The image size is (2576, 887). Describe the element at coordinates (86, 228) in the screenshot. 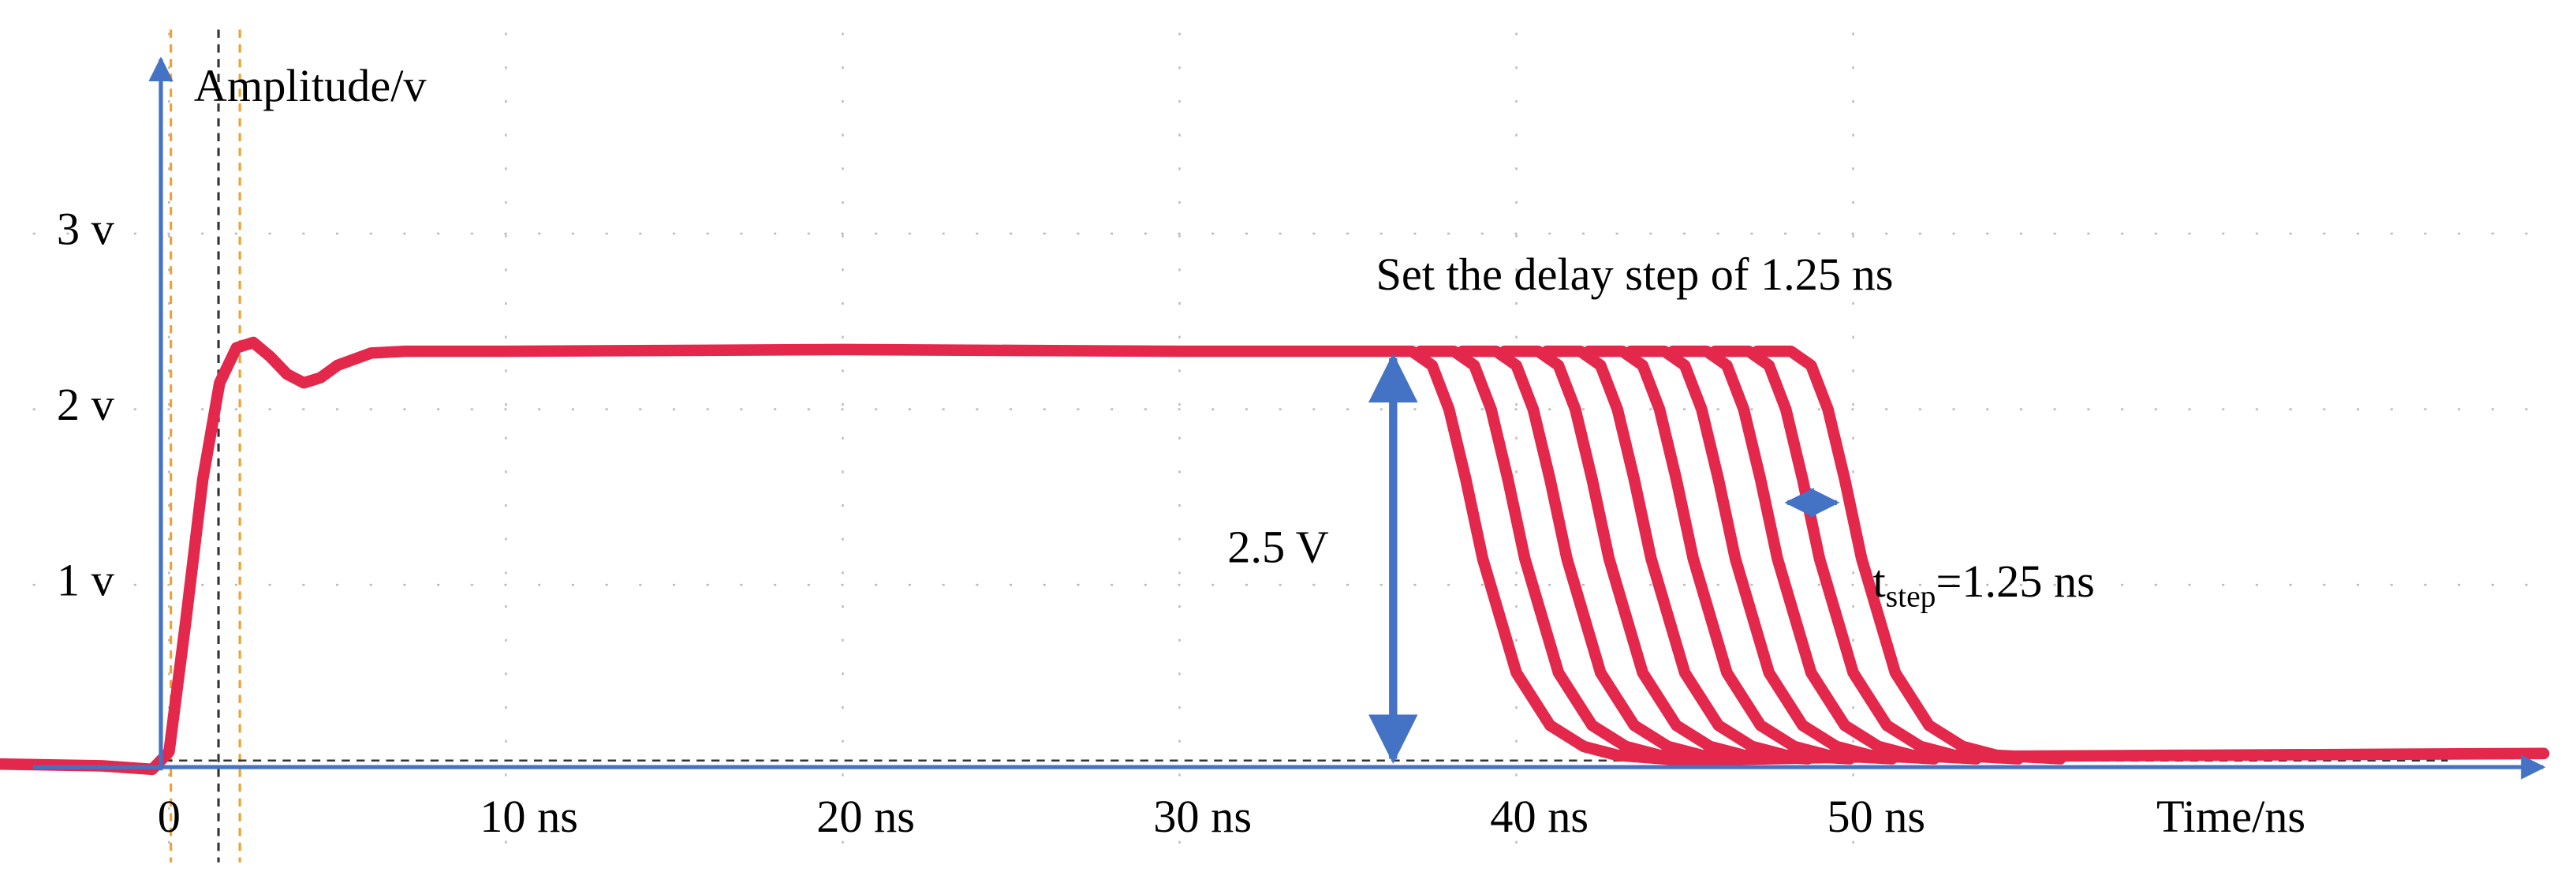

I see `y-tick-label: 3 v` at that location.